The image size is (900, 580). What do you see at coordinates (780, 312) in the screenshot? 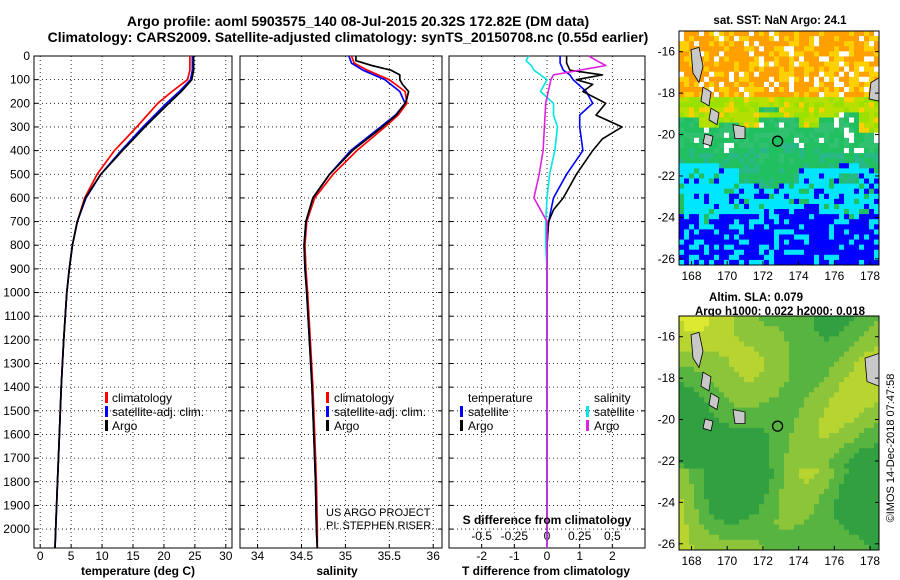
I see `sla-map-title-line2: Argo h1000: 0.022 h2000: 0.018` at bounding box center [780, 312].